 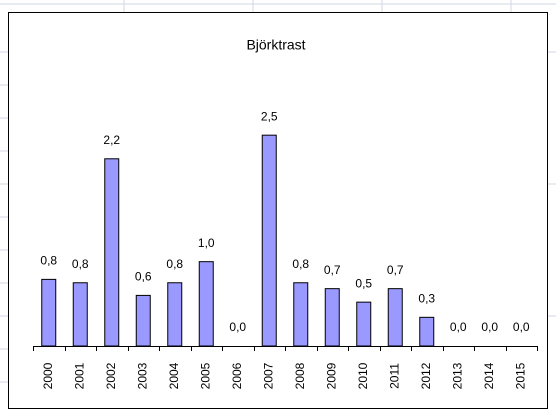 I want to click on x-tick-label: 2004, so click(x=174, y=375).